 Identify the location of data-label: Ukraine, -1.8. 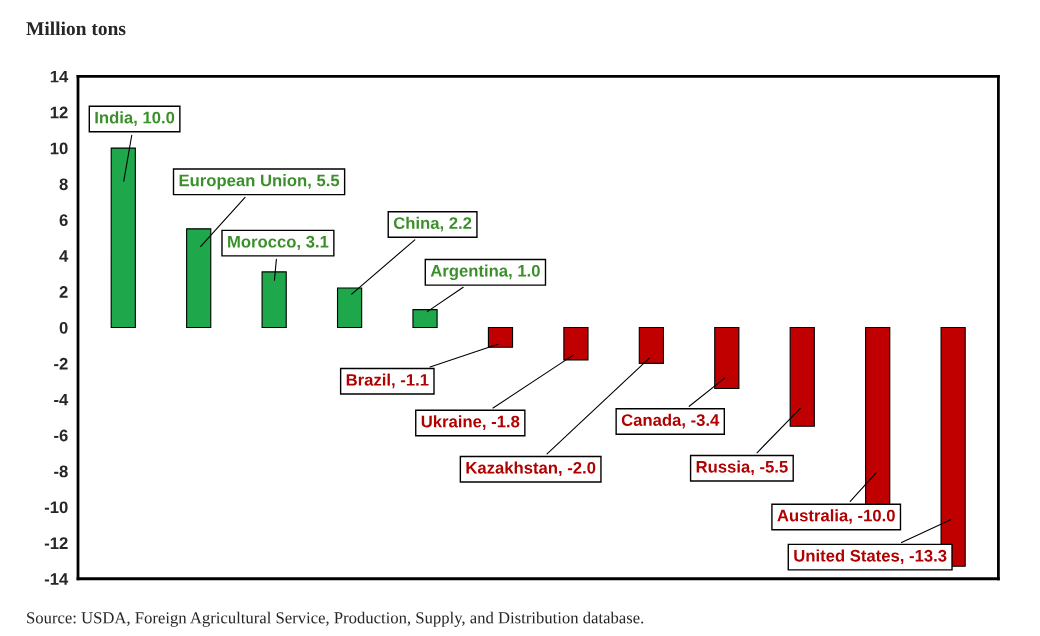
(470, 422).